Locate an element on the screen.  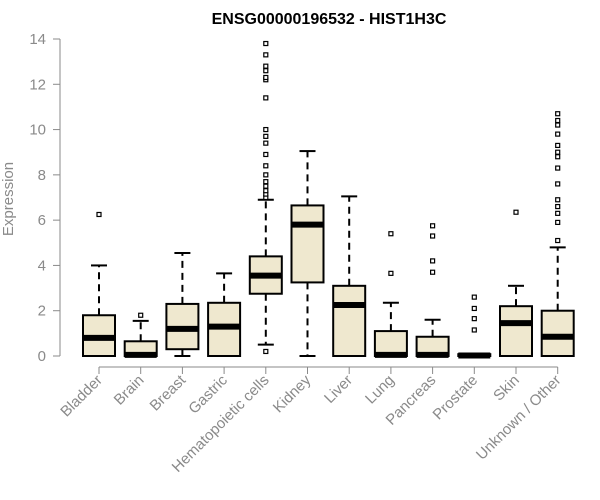
x-tick-label: Prostate is located at coordinates (456, 398).